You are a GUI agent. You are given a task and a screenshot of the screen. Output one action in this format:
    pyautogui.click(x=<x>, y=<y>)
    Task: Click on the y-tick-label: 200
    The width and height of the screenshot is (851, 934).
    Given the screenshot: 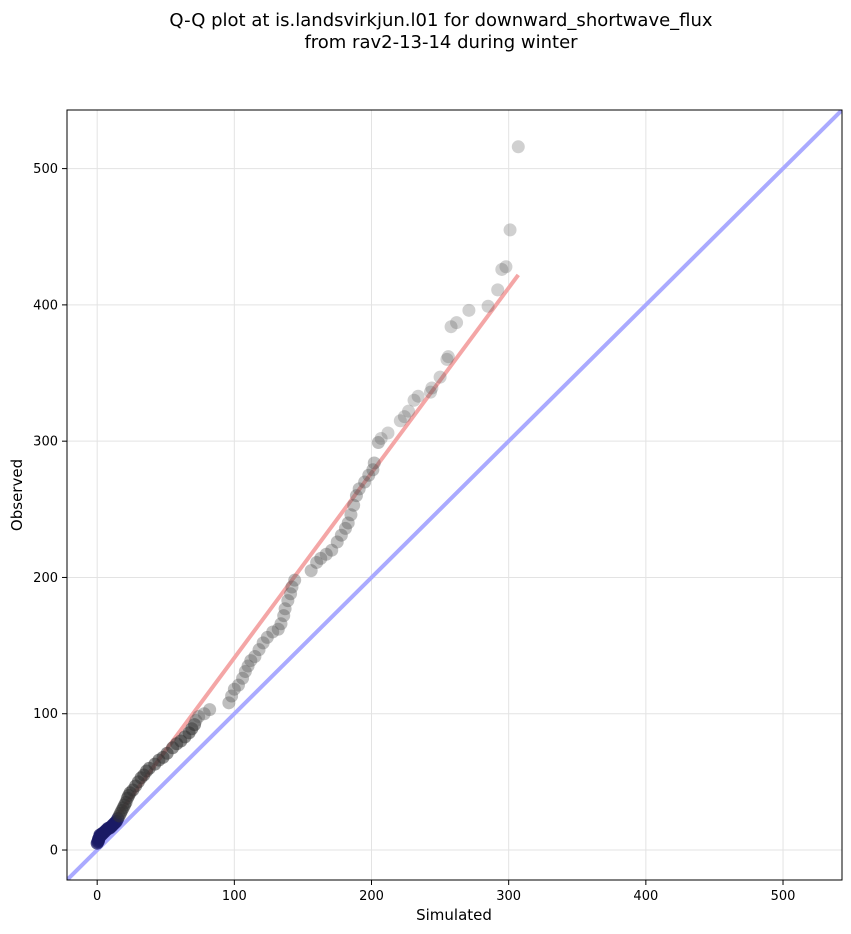 What is the action you would take?
    pyautogui.click(x=45, y=578)
    